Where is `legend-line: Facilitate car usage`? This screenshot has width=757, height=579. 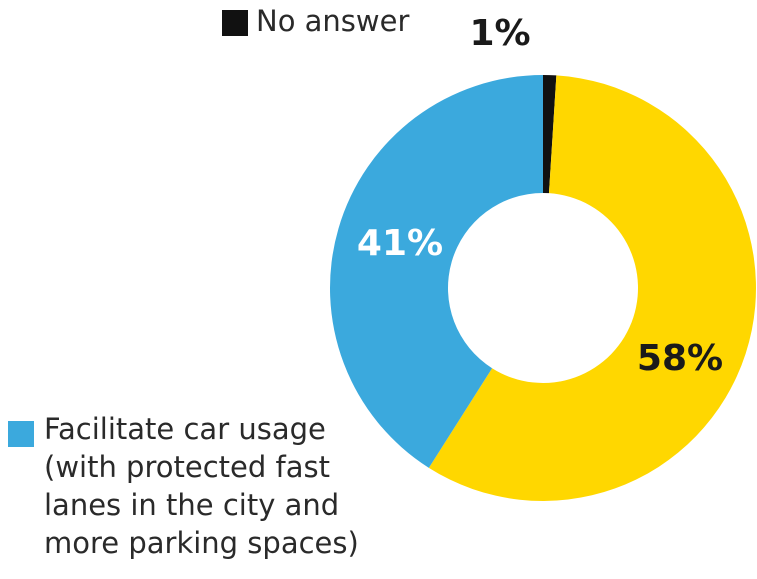
legend-line: Facilitate car usage is located at coordinates (185, 429).